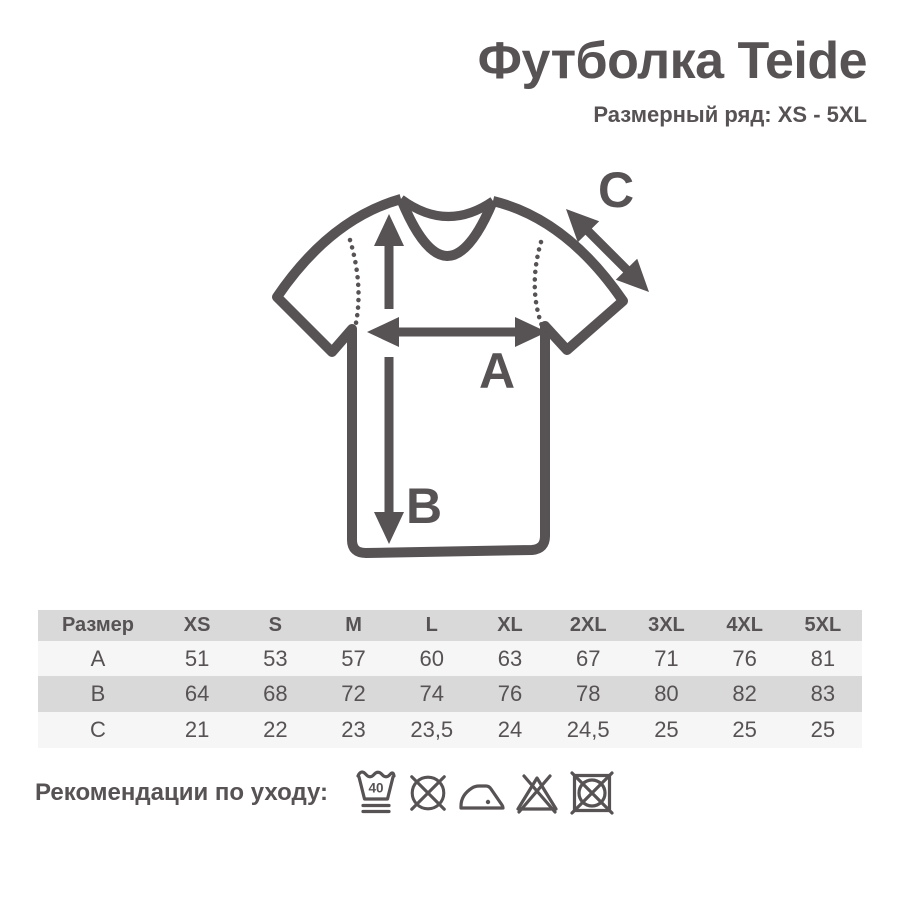  Describe the element at coordinates (588, 625) in the screenshot. I see `column-header-2xl: 2XL` at that location.